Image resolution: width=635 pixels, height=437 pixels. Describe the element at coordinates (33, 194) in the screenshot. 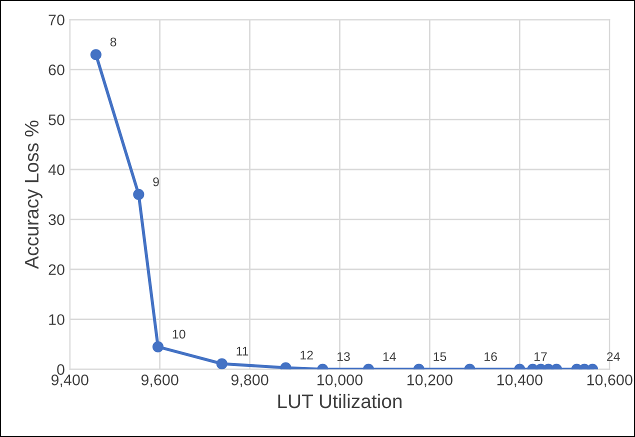

I see `y-axis-title: Accuracy Loss %` at that location.